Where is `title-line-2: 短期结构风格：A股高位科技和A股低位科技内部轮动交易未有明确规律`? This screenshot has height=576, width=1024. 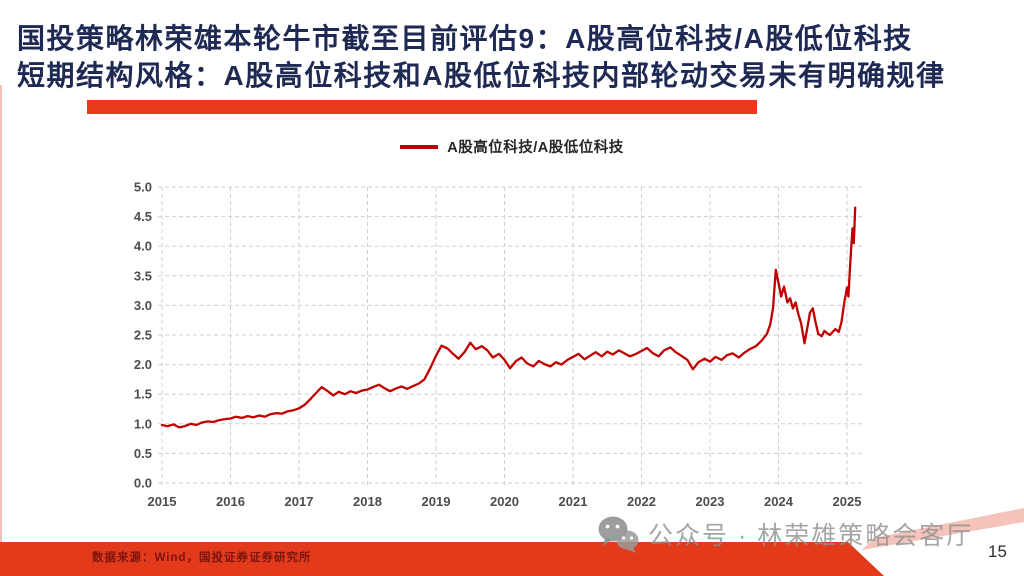
title-line-2: 短期结构风格：A股高位科技和A股低位科技内部轮动交易未有明确规律 is located at coordinates (481, 75).